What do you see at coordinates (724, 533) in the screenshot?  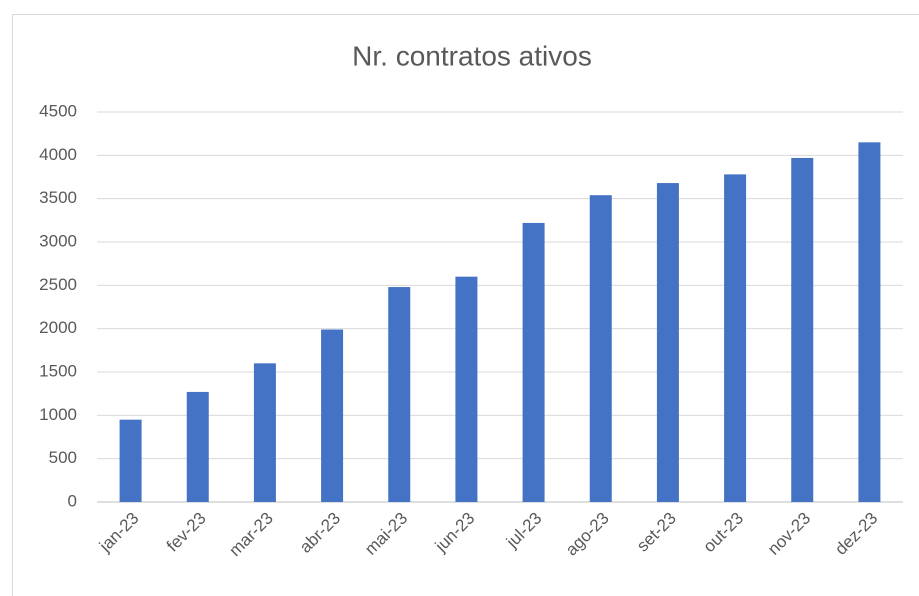 I see `x-tick-label: out-23` at bounding box center [724, 533].